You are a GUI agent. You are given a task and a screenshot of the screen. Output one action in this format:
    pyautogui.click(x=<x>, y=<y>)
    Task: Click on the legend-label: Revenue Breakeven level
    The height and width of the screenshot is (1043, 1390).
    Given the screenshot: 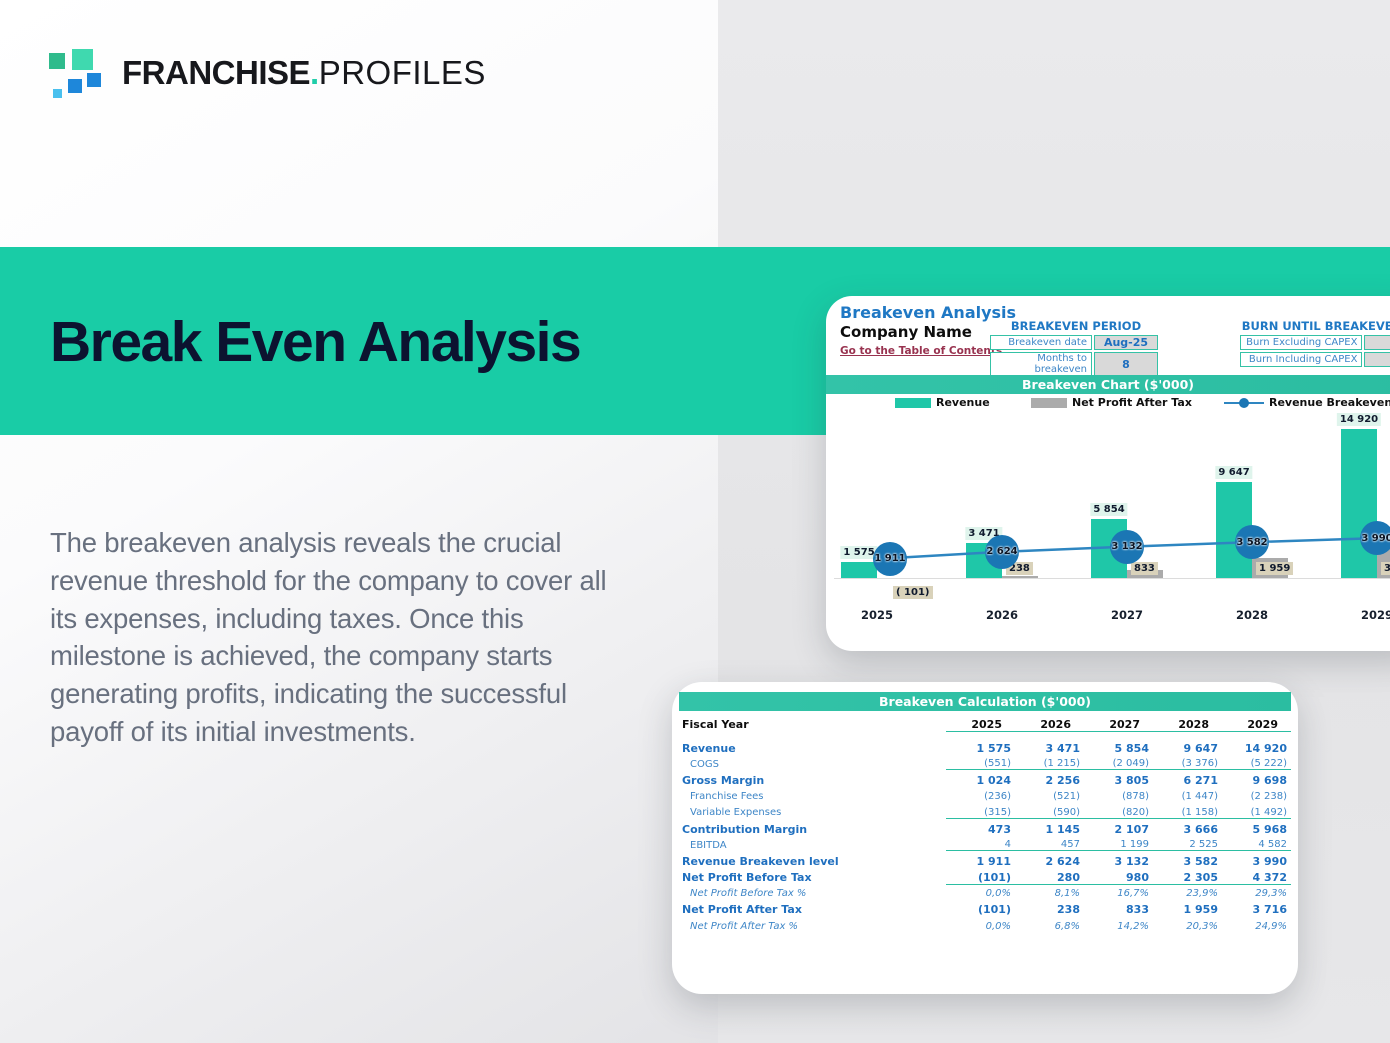 What is the action you would take?
    pyautogui.click(x=1329, y=402)
    